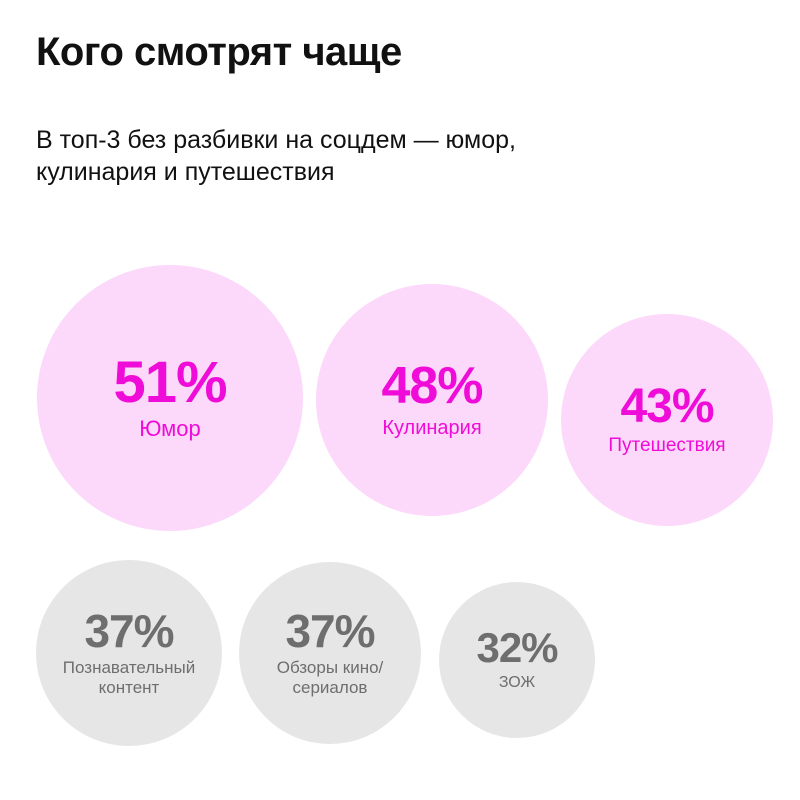  I want to click on bubble-category-line: сериалов, so click(330, 687).